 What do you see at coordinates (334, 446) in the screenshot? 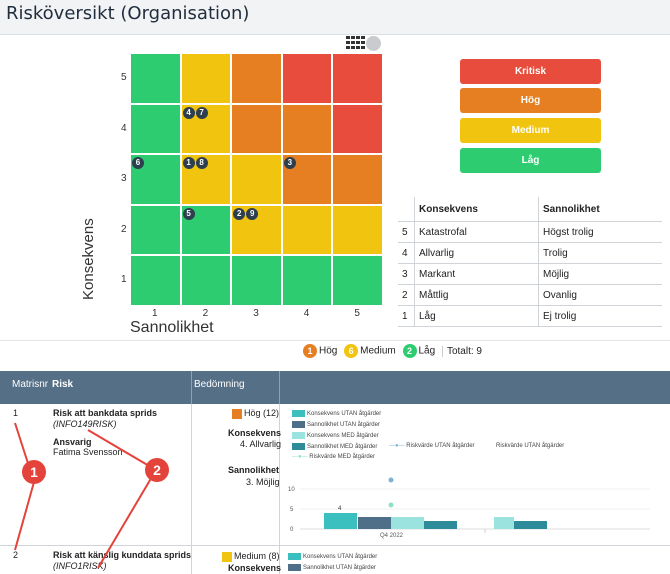
I see `legend-entry: Sannolikhet MED åtgärder` at bounding box center [334, 446].